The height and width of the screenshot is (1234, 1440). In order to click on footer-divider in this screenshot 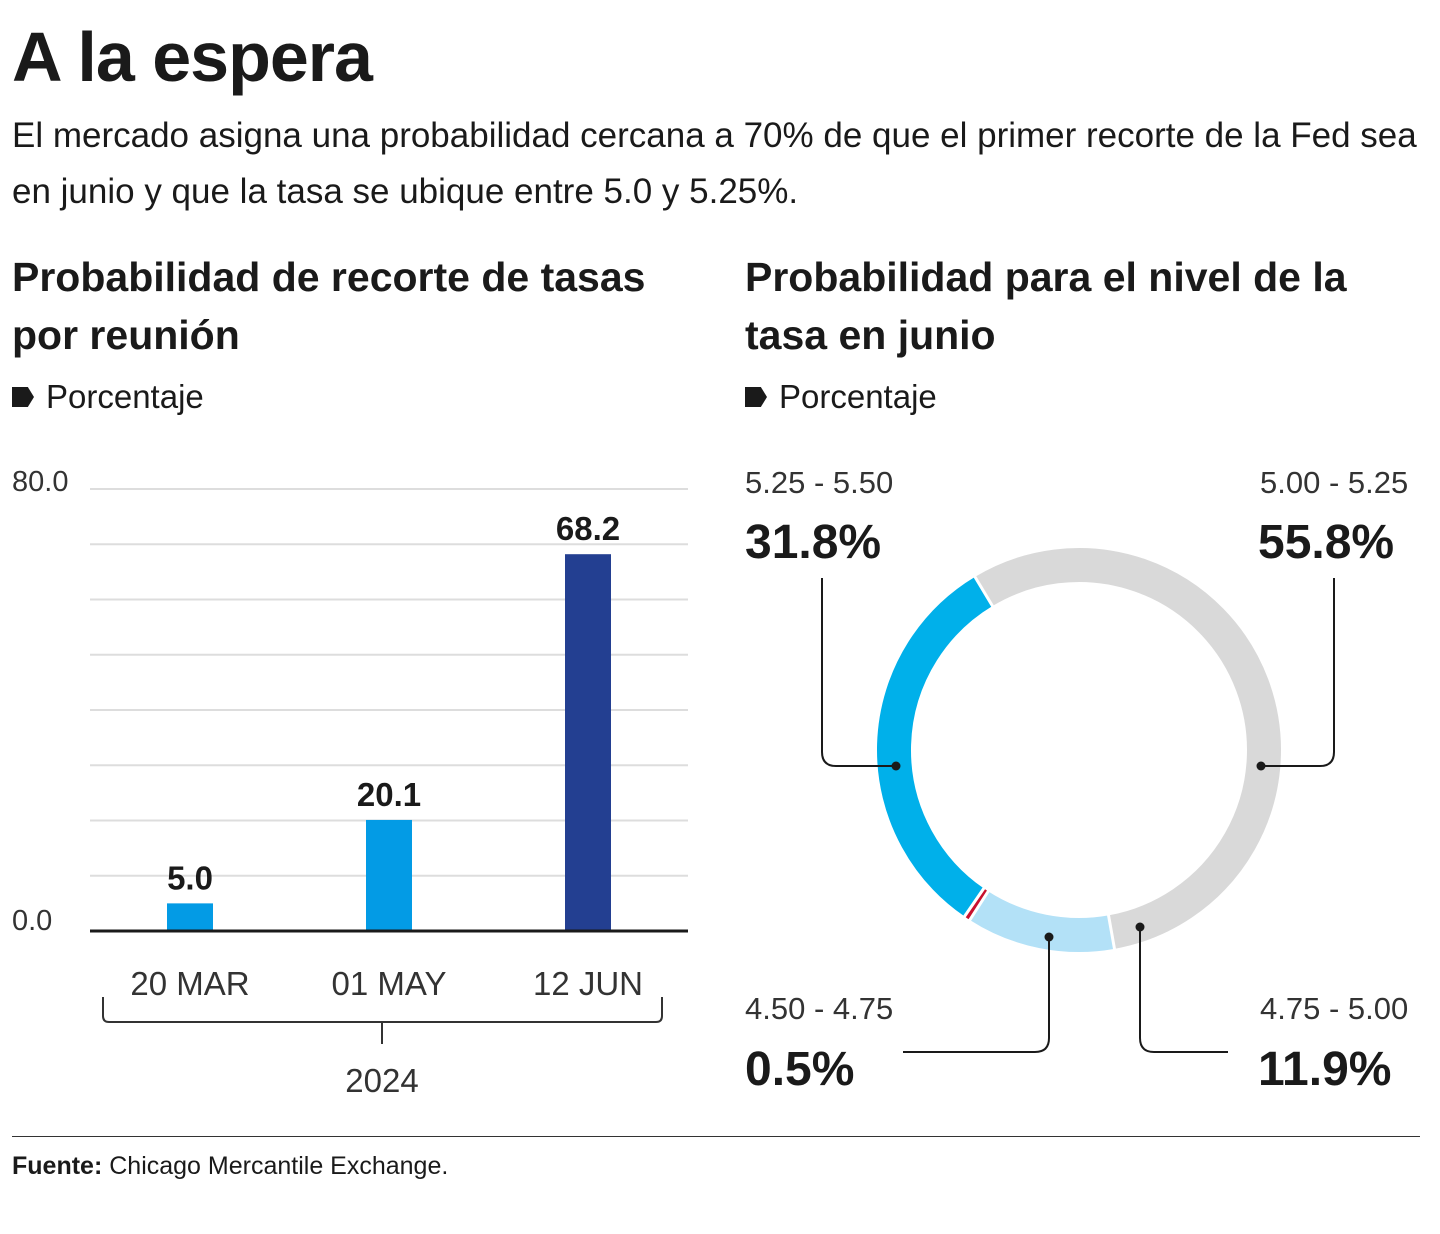, I will do `click(716, 1136)`.